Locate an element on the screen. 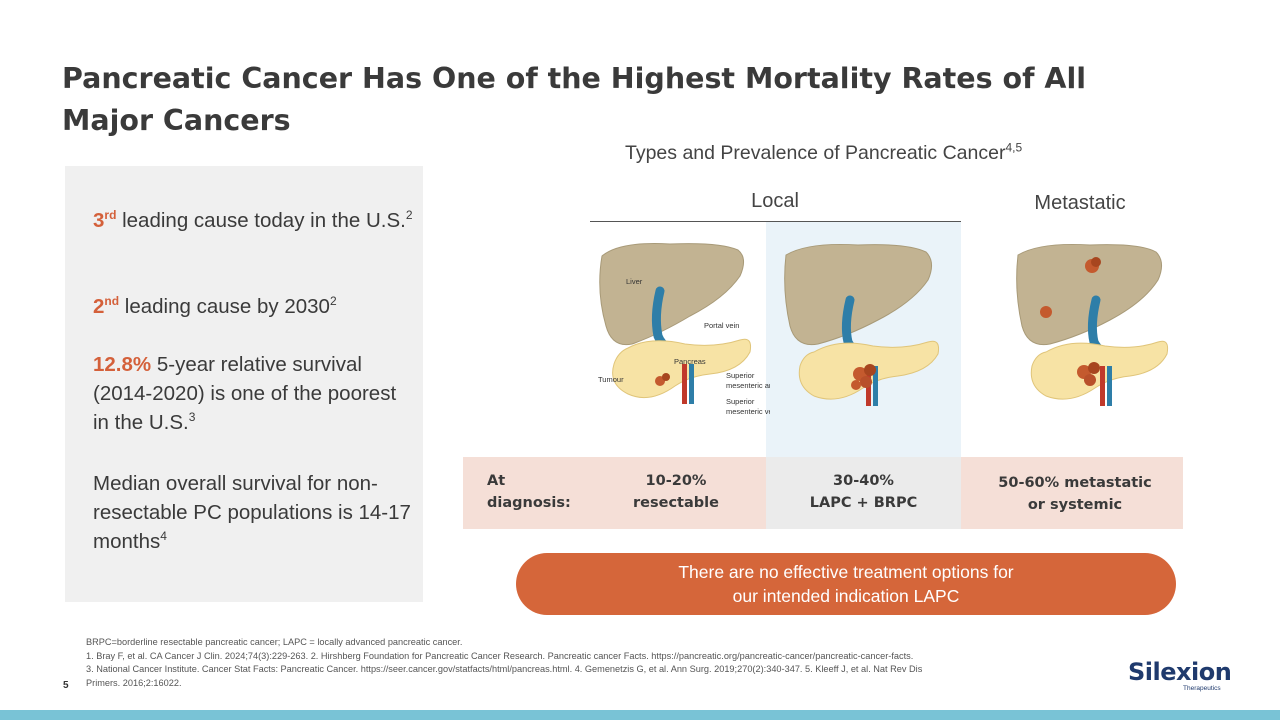 The image size is (1280, 720). metastatic-value: 50-60% metastatic or systemic is located at coordinates (1075, 494).